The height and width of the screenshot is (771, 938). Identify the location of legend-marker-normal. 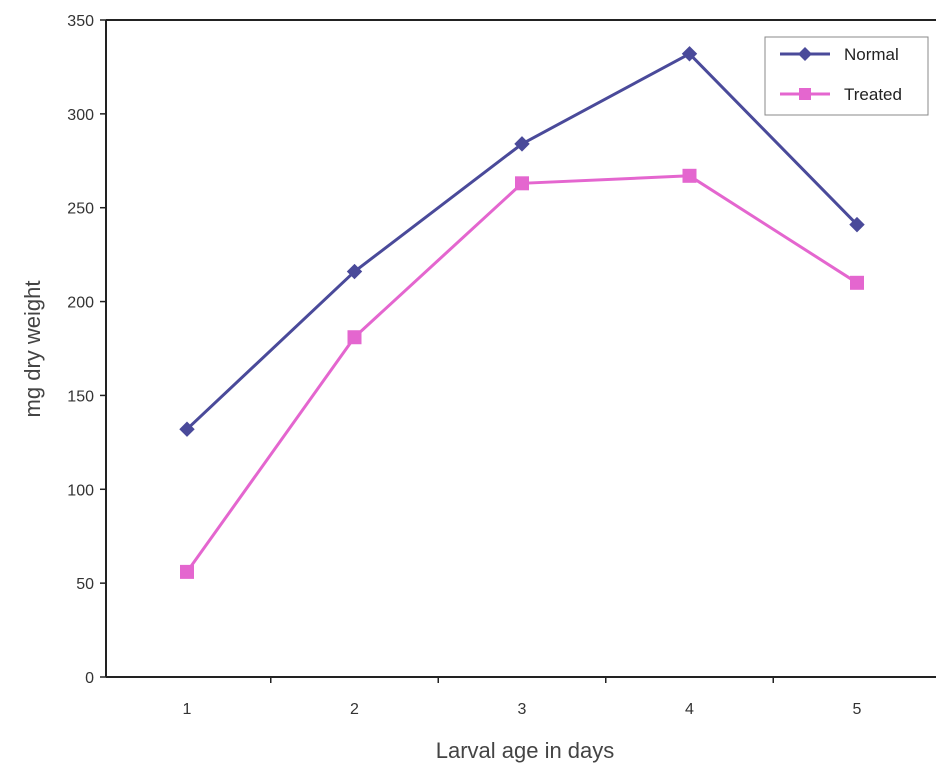
(805, 54).